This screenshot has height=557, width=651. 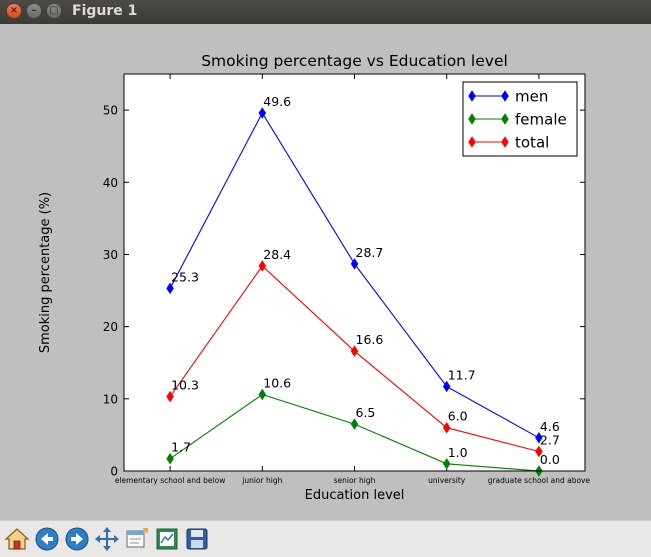 I want to click on navigation-toolbar, so click(x=325, y=538).